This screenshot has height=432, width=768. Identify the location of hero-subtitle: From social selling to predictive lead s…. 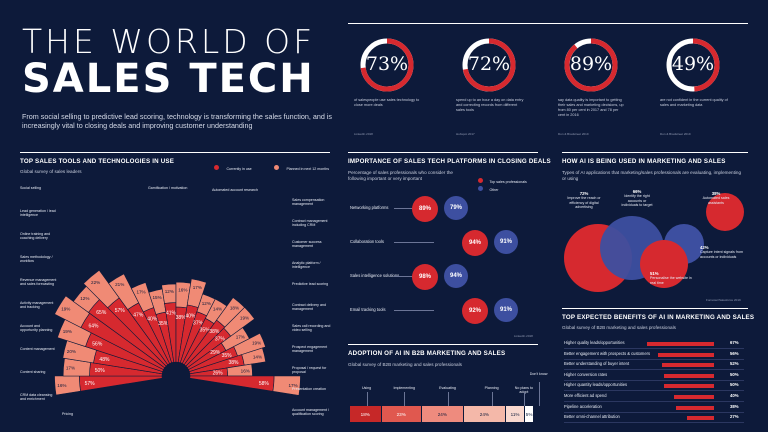
(177, 121).